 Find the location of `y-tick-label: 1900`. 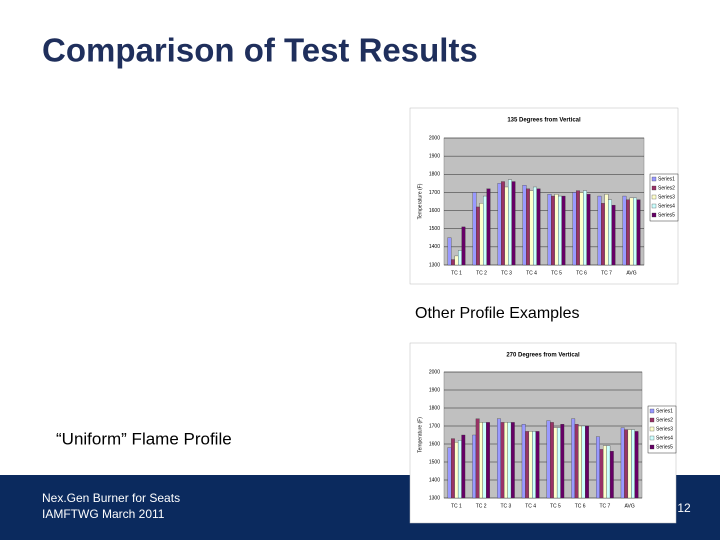

y-tick-label: 1900 is located at coordinates (434, 156).